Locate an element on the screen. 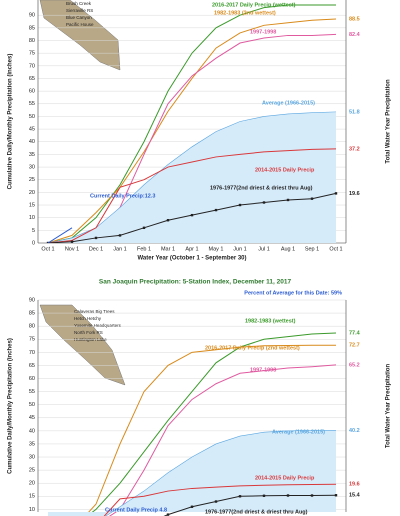 This screenshot has width=400, height=516. y-tick-label: 55 is located at coordinates (32, 392).